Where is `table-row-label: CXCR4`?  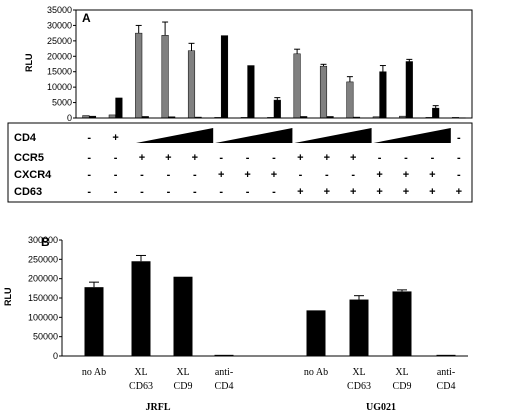
table-row-label: CXCR4 is located at coordinates (33, 175).